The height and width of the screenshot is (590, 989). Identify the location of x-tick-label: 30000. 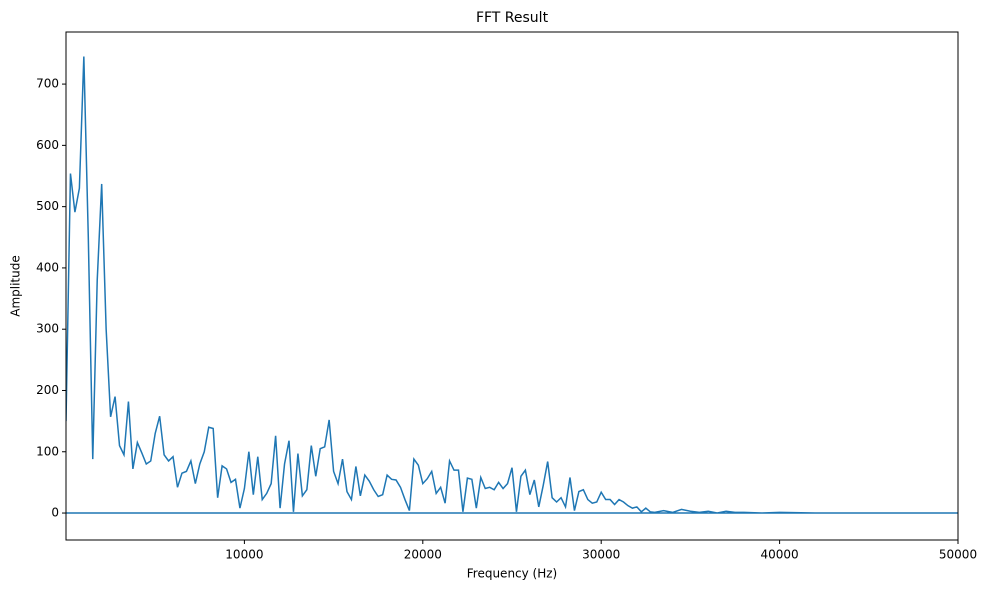
(601, 555).